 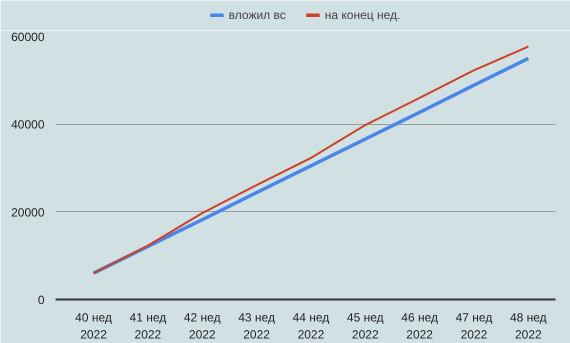 I want to click on y-tick-label: 40000, so click(x=28, y=125).